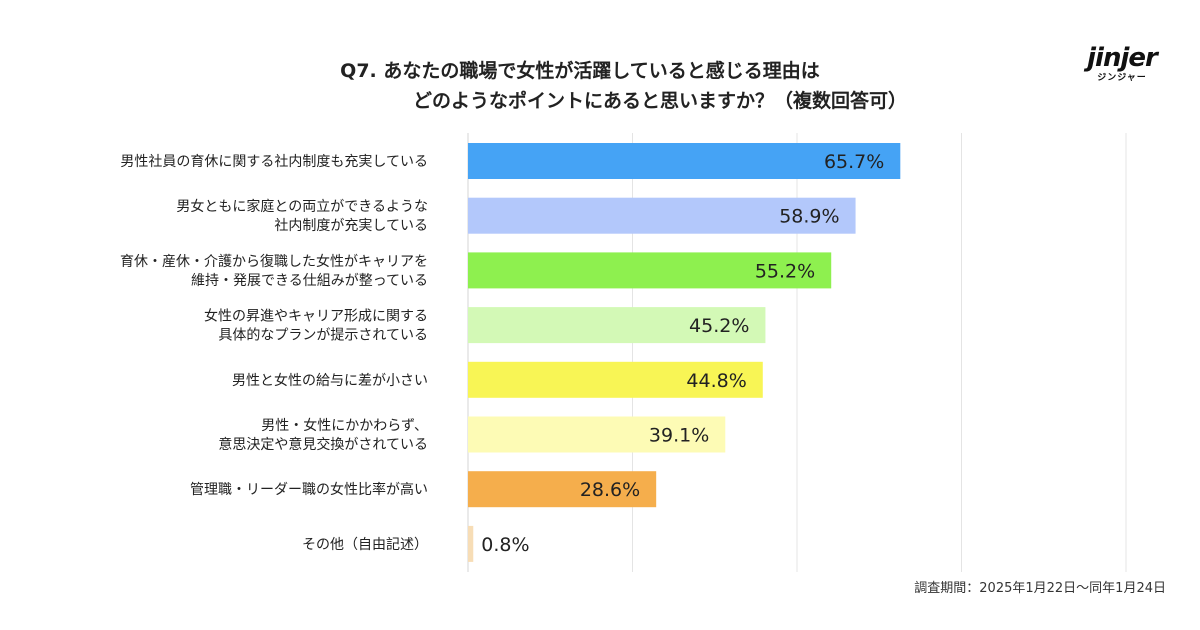 This screenshot has width=1200, height=630. I want to click on bar-value-label: 0.8%, so click(505, 545).